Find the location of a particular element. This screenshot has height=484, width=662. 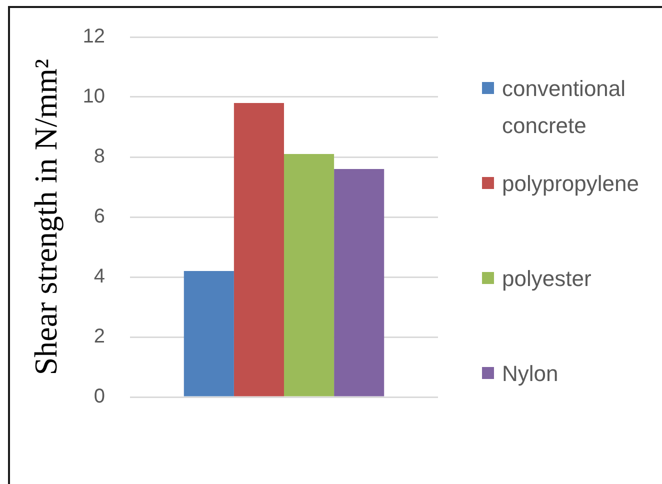

y-tick-label: 8 is located at coordinates (99, 157).